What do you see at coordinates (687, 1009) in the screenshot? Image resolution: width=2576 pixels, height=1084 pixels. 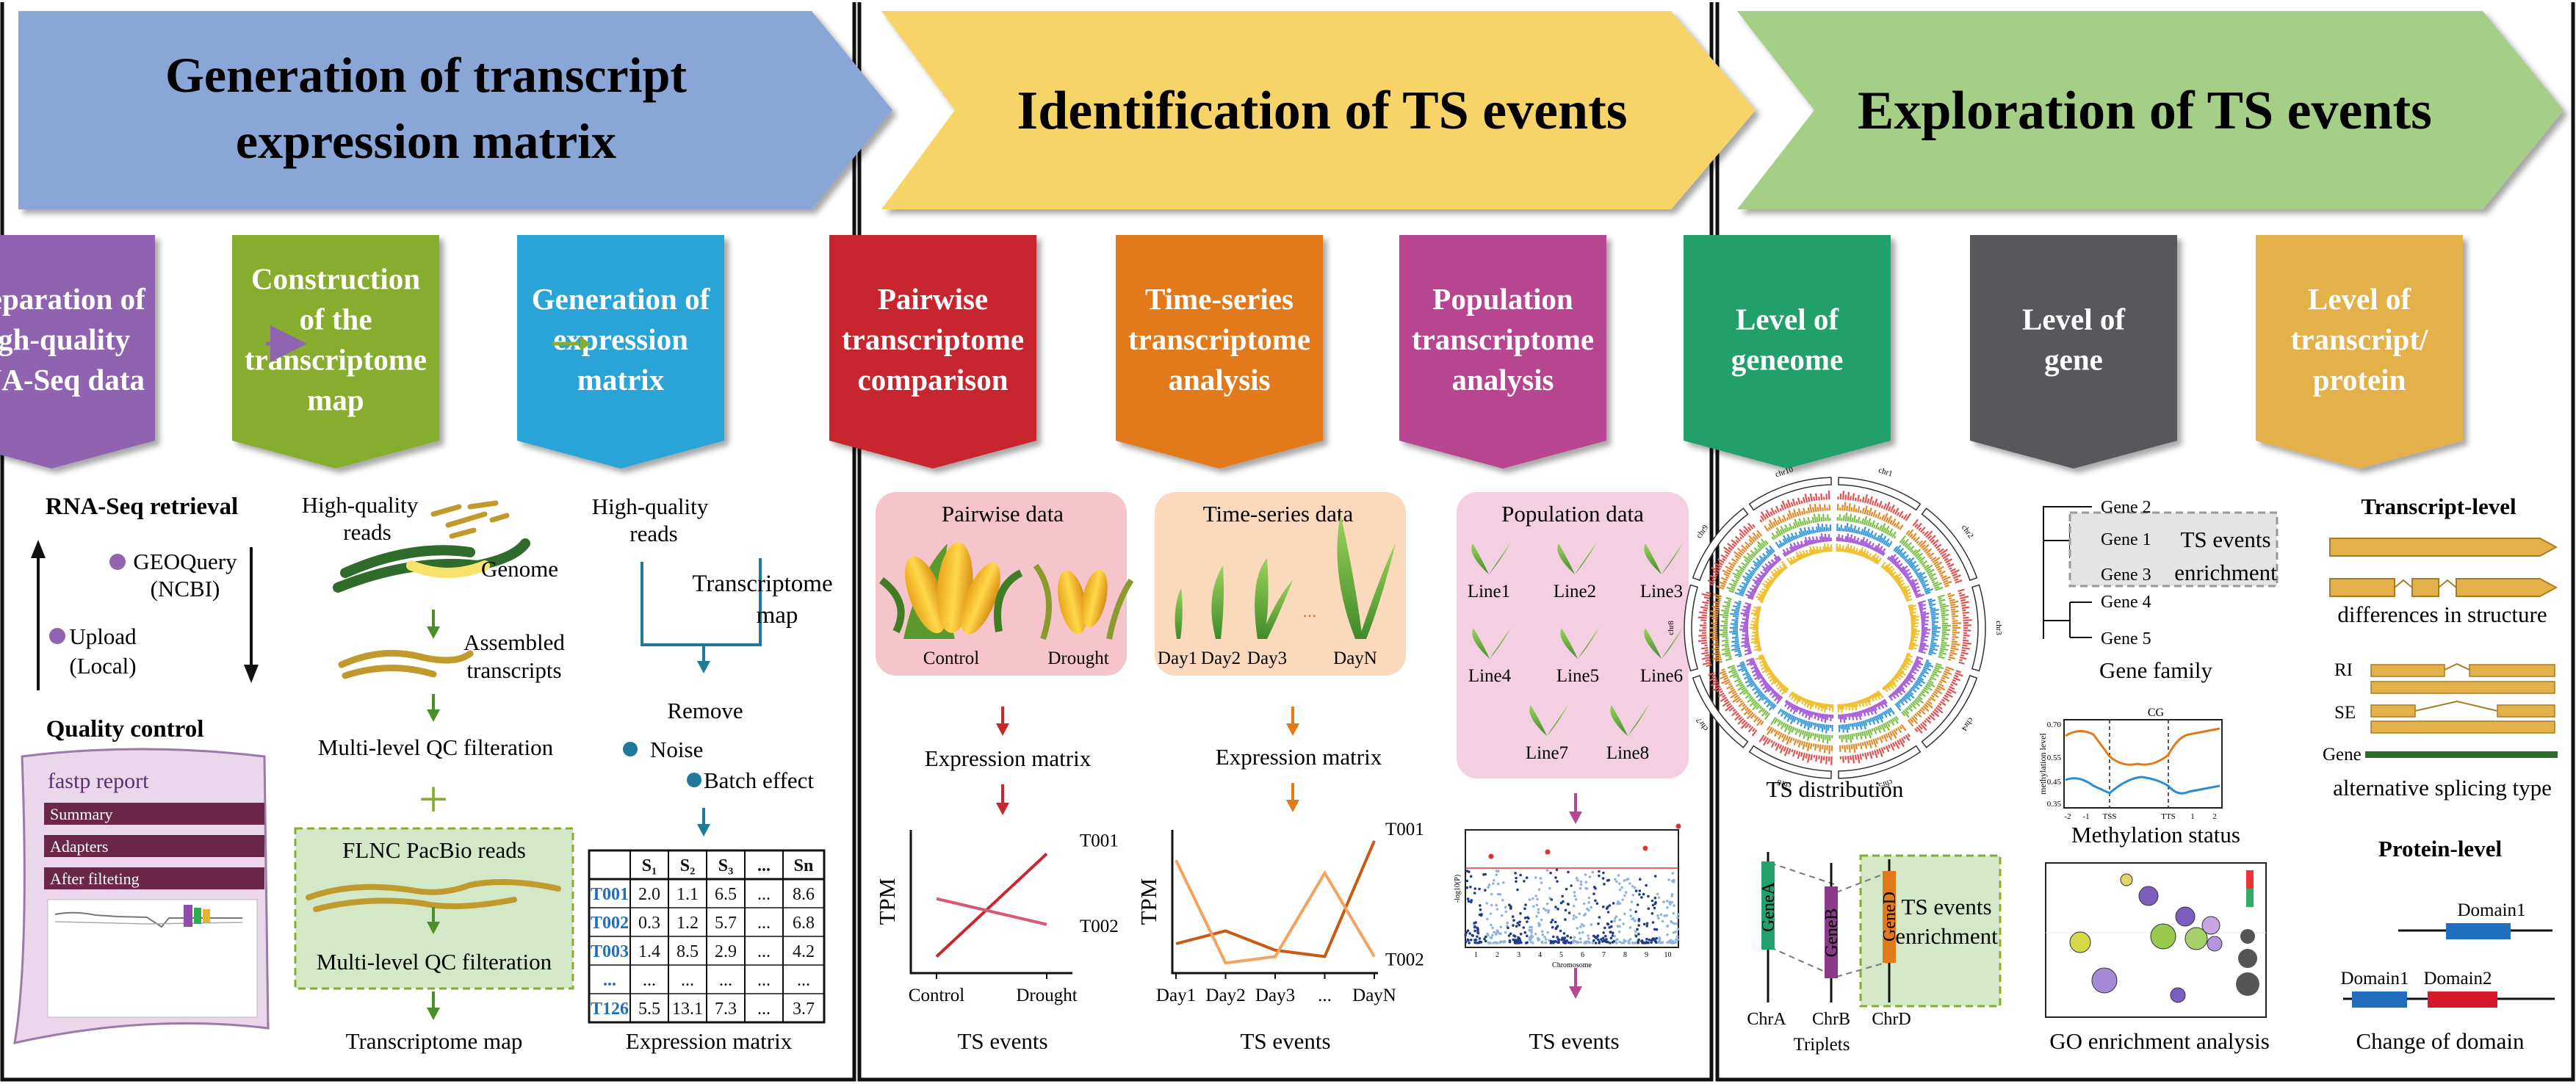 I see `table-cell: 13.1` at bounding box center [687, 1009].